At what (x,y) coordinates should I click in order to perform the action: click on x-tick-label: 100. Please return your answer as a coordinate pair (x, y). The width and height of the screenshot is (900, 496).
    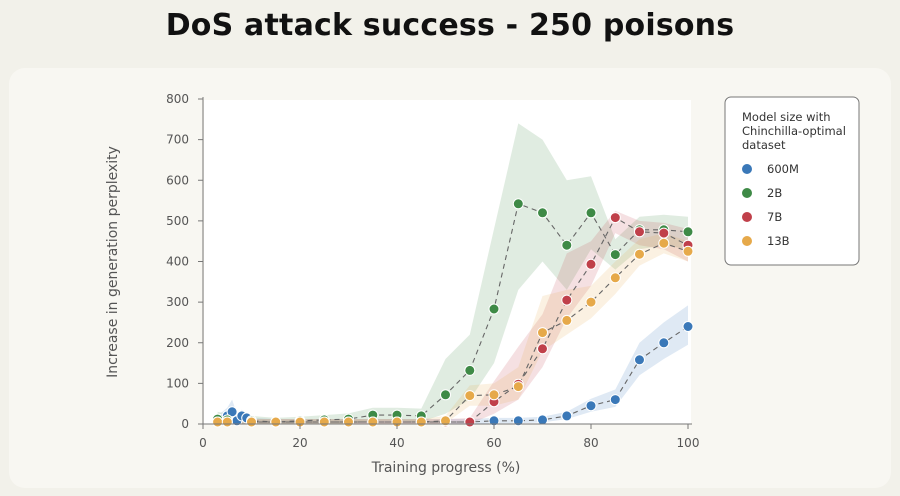
    Looking at the image, I should click on (688, 443).